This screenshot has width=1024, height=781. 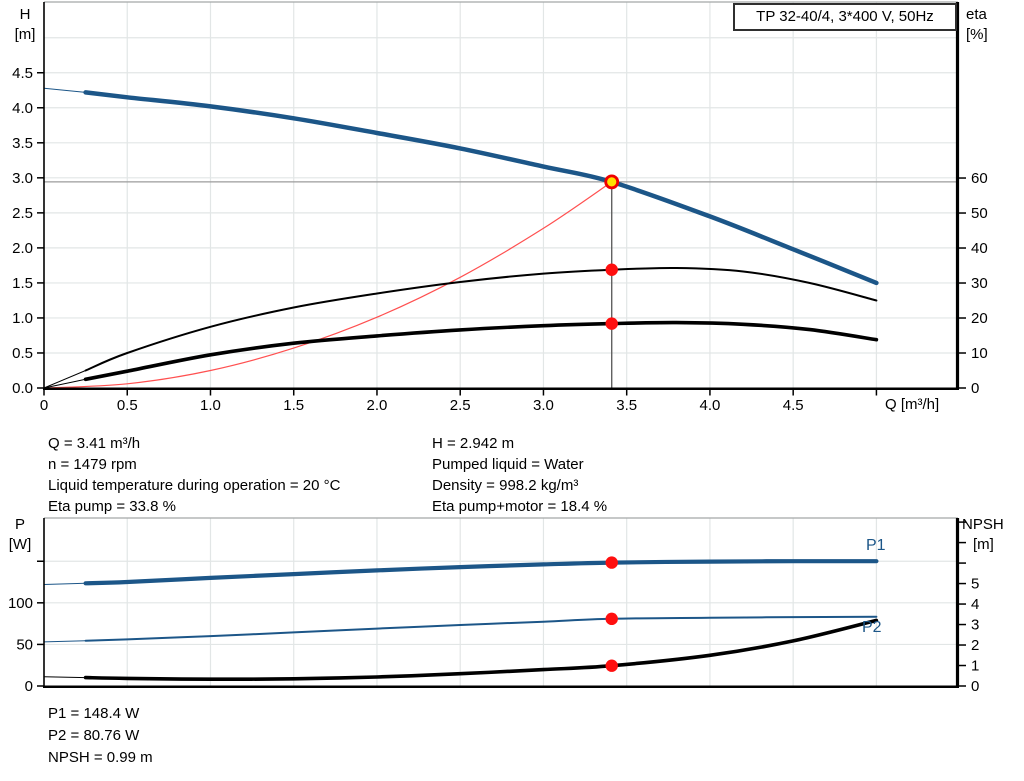 What do you see at coordinates (979, 283) in the screenshot?
I see `right-tick-label: 30` at bounding box center [979, 283].